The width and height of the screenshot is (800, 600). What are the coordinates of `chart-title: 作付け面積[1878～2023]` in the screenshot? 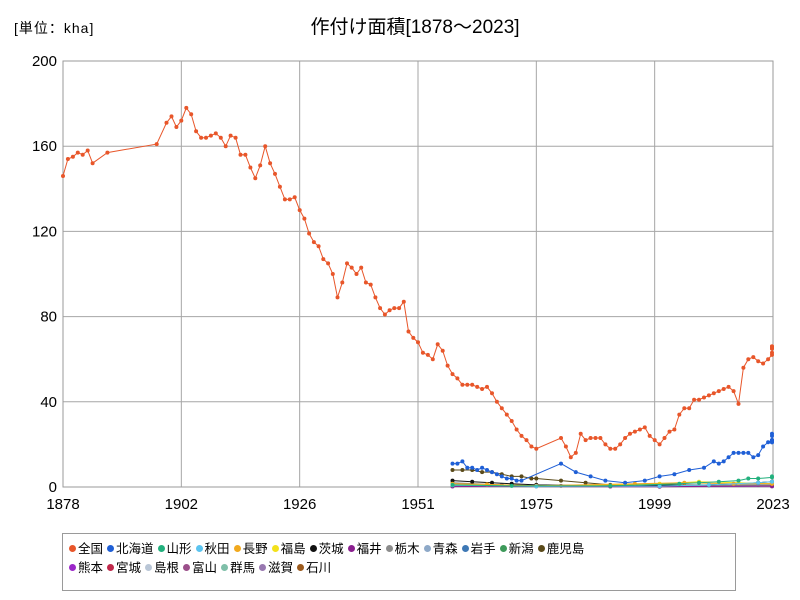 It's located at (415, 27).